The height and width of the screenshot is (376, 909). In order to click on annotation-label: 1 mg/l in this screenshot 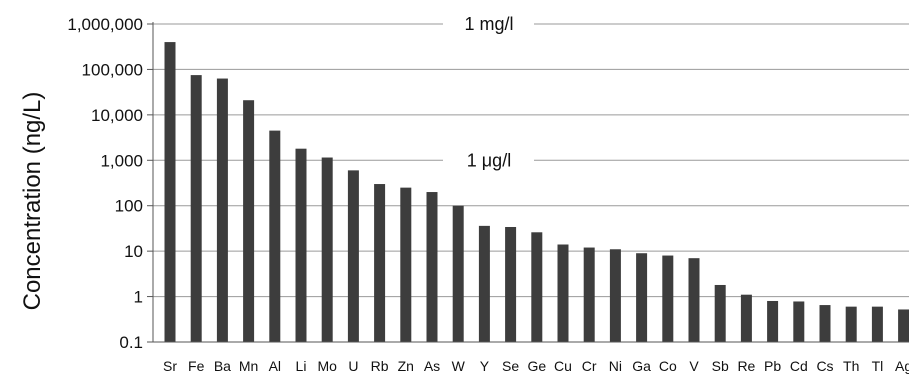, I will do `click(488, 24)`.